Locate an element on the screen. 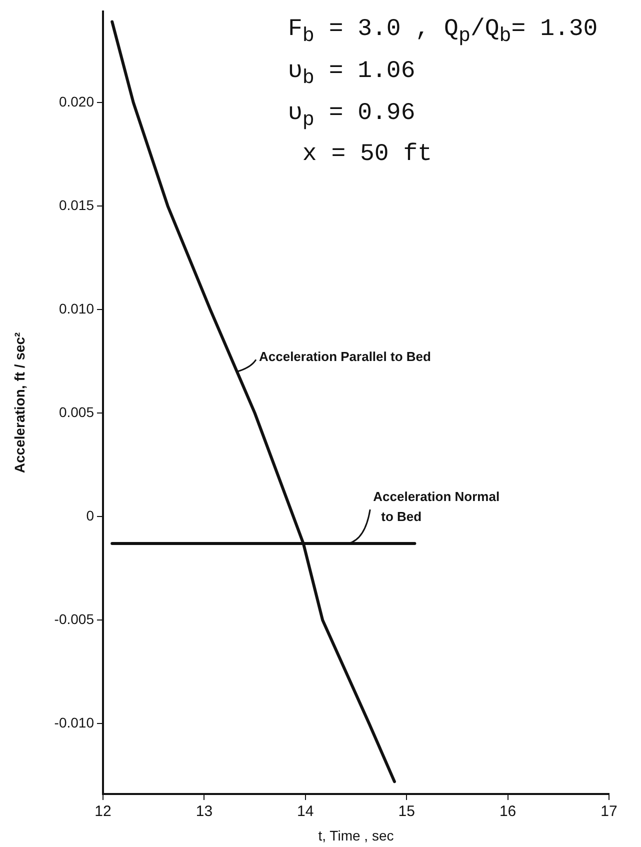 This screenshot has width=641, height=847. annotation: υ$_{b}$ = 1.06 is located at coordinates (352, 74).